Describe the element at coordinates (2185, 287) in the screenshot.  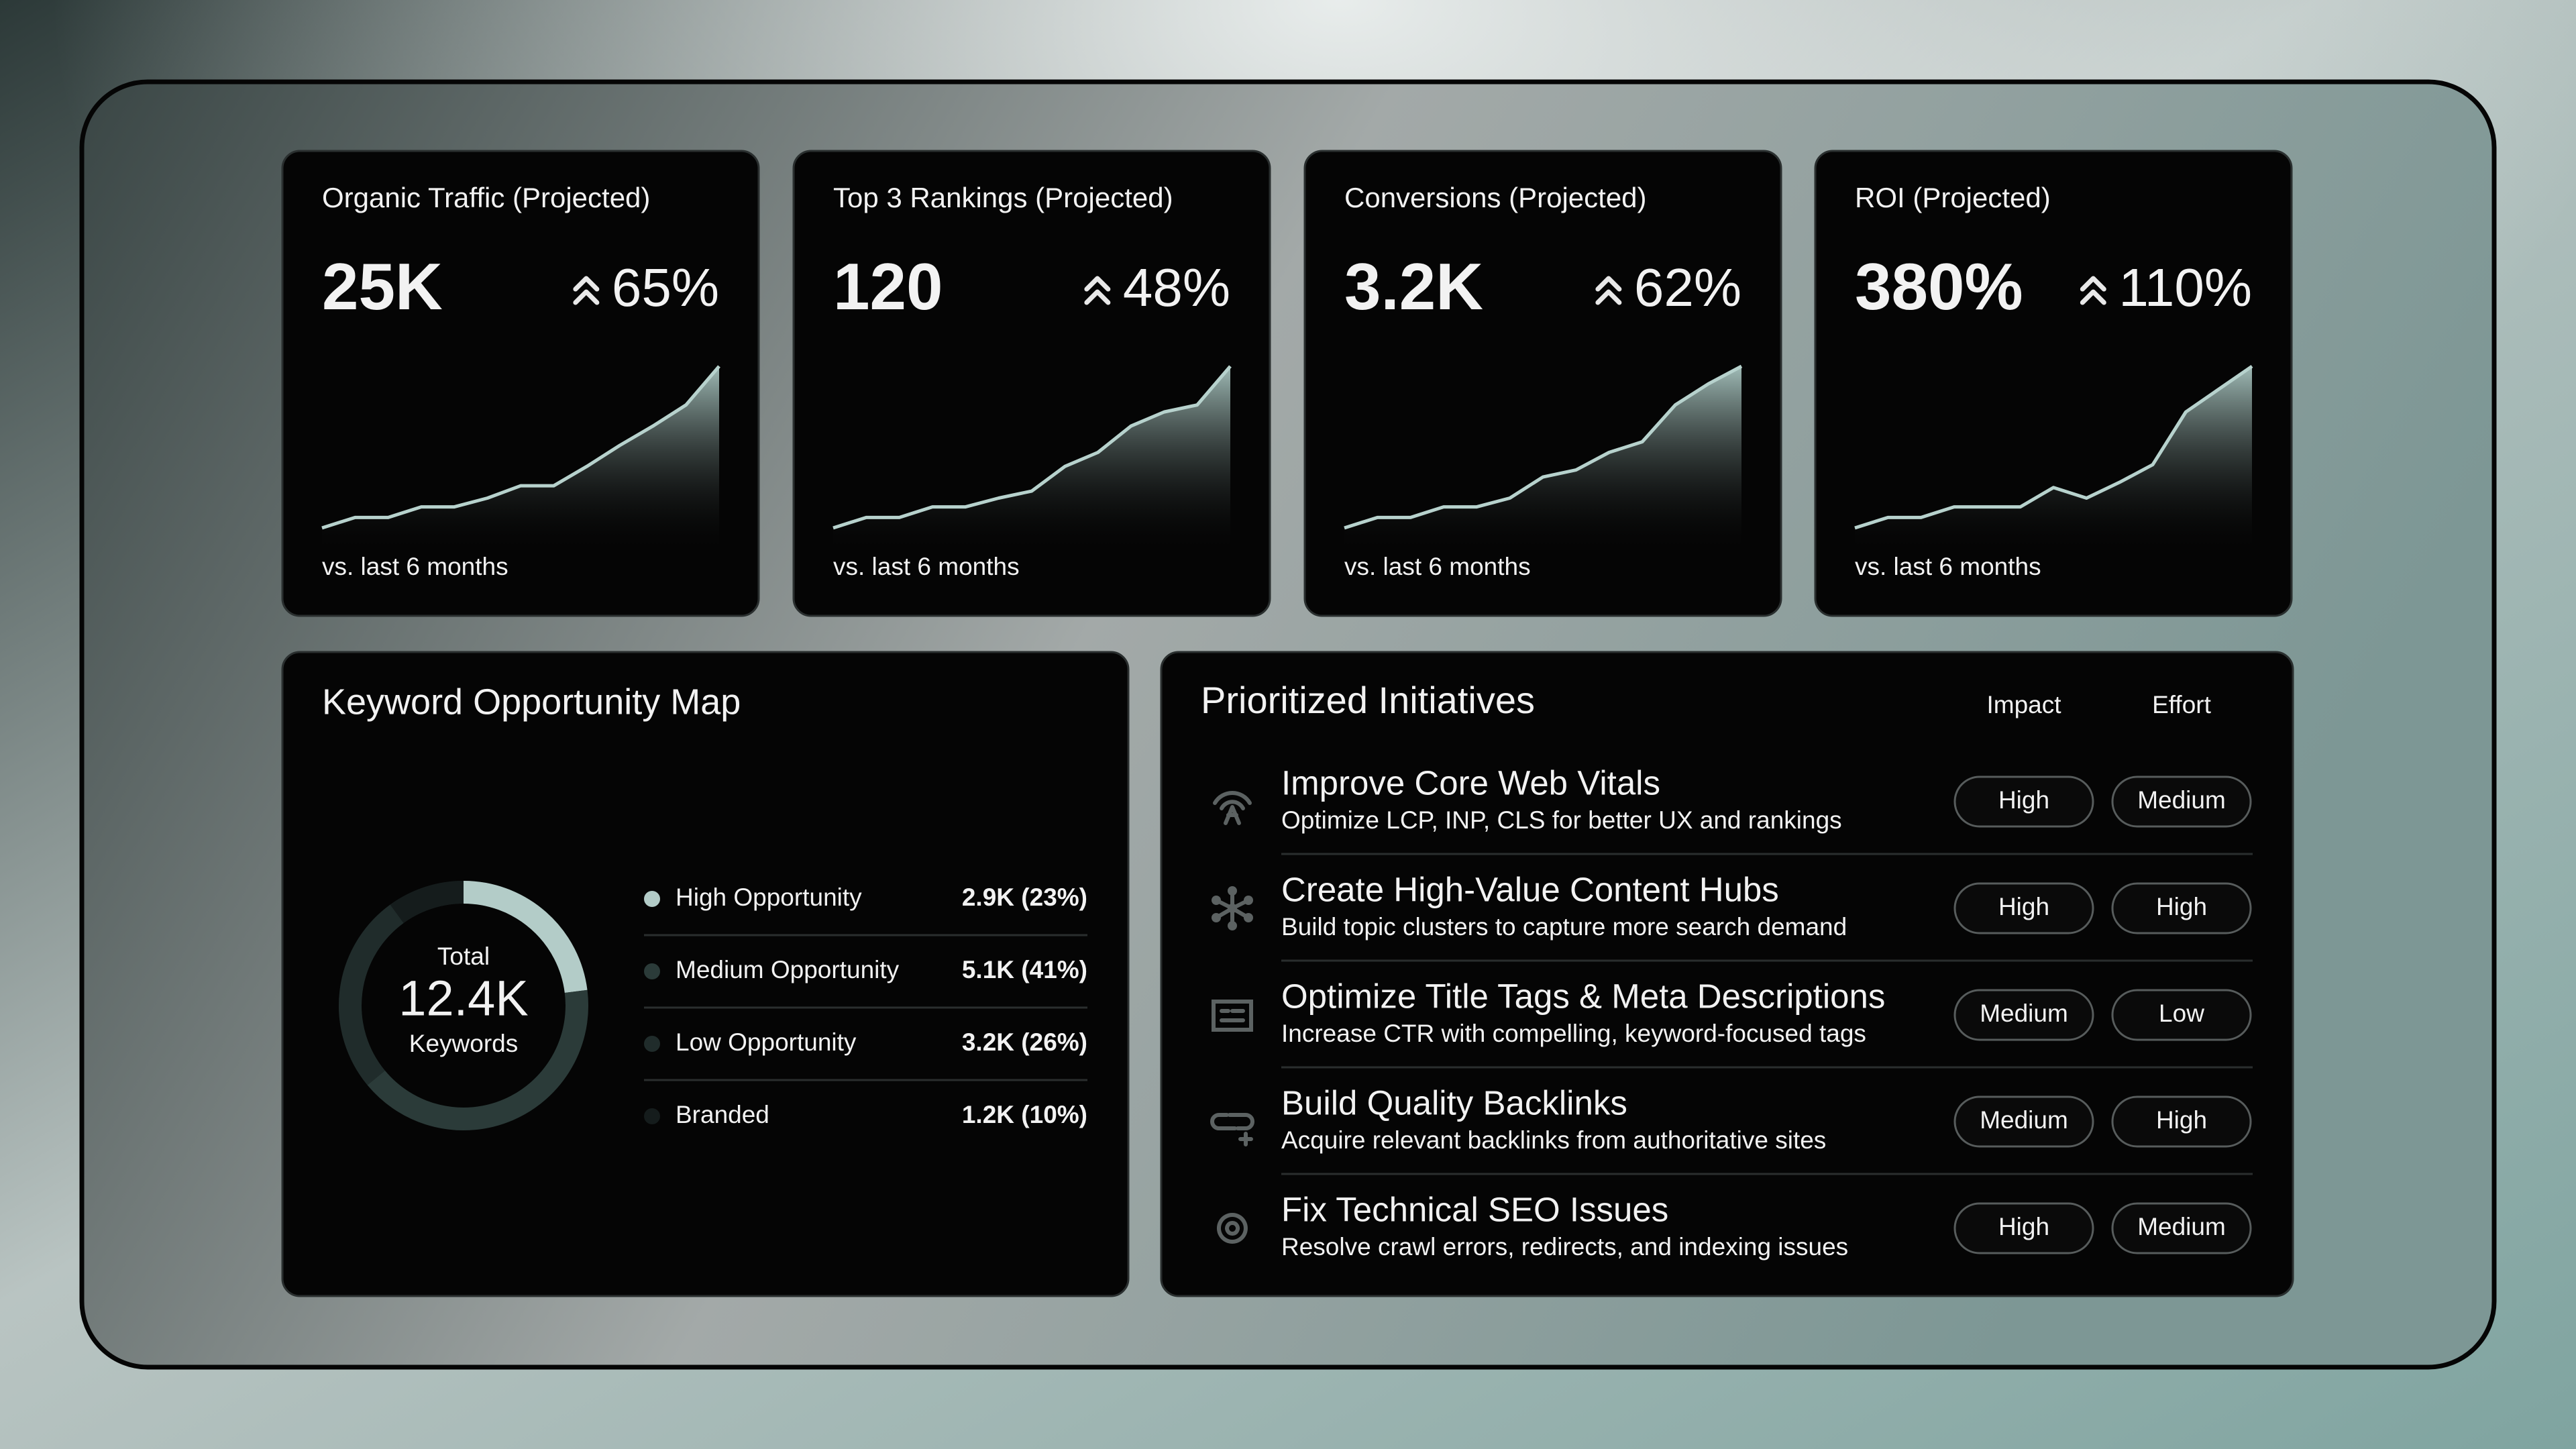
I see `kpi-change: 110%` at that location.